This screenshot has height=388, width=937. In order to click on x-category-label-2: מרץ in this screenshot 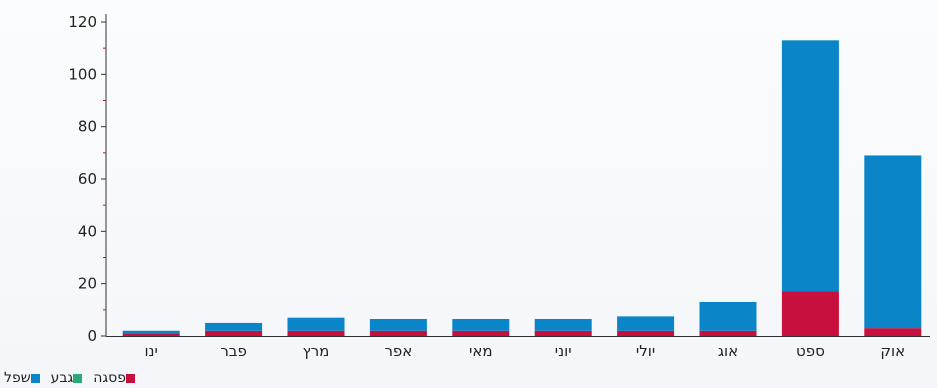, I will do `click(316, 351)`.